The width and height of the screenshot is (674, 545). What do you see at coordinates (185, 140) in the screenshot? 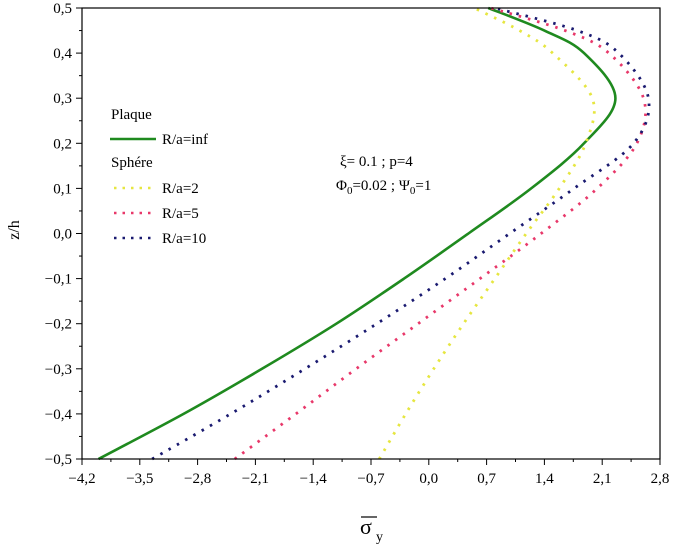
I see `legend-label-inf: R/a=inf` at bounding box center [185, 140].